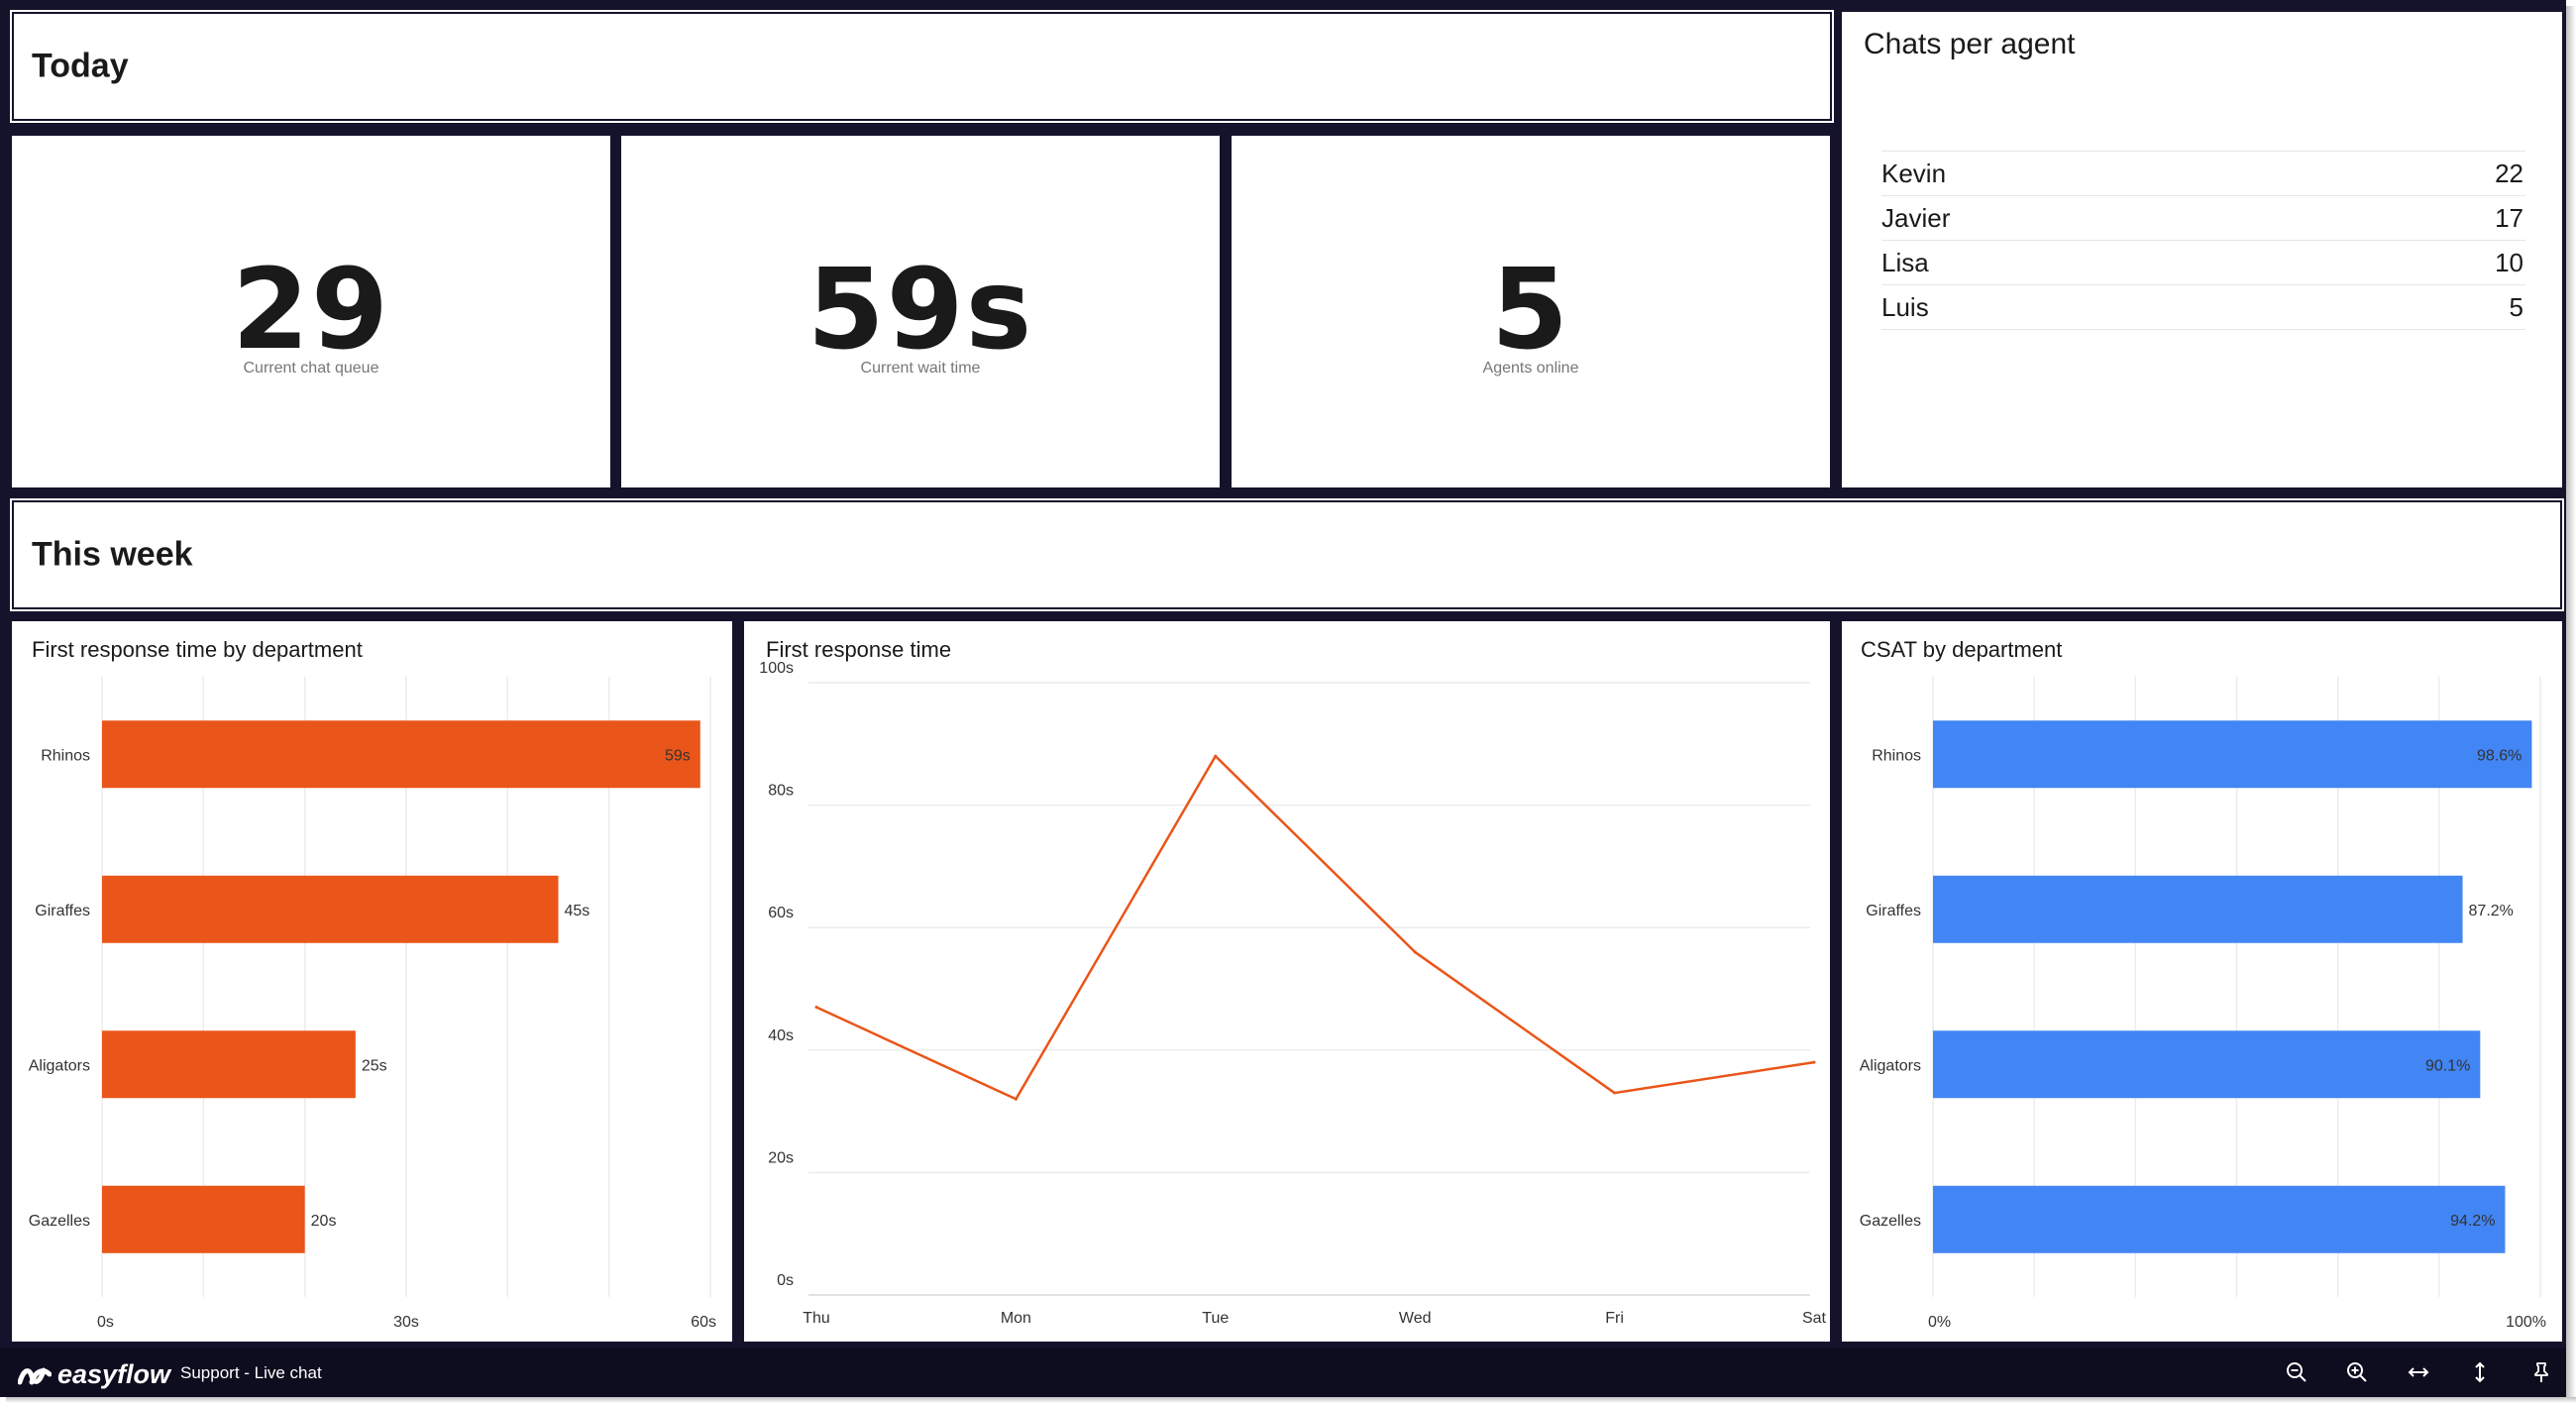 The width and height of the screenshot is (2576, 1403). I want to click on data-label: 90.1%, so click(2447, 1065).